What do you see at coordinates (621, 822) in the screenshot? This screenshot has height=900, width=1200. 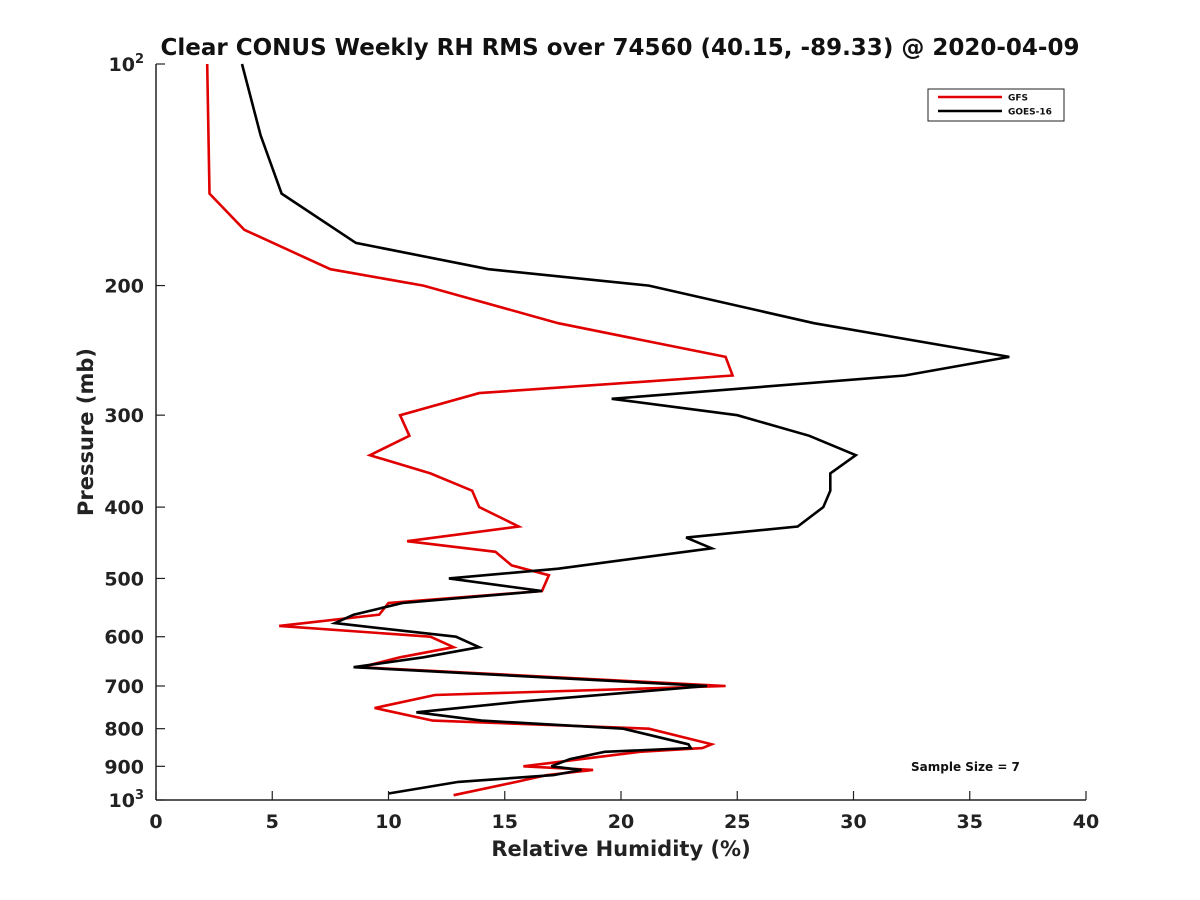 I see `x-tick-label: 20` at bounding box center [621, 822].